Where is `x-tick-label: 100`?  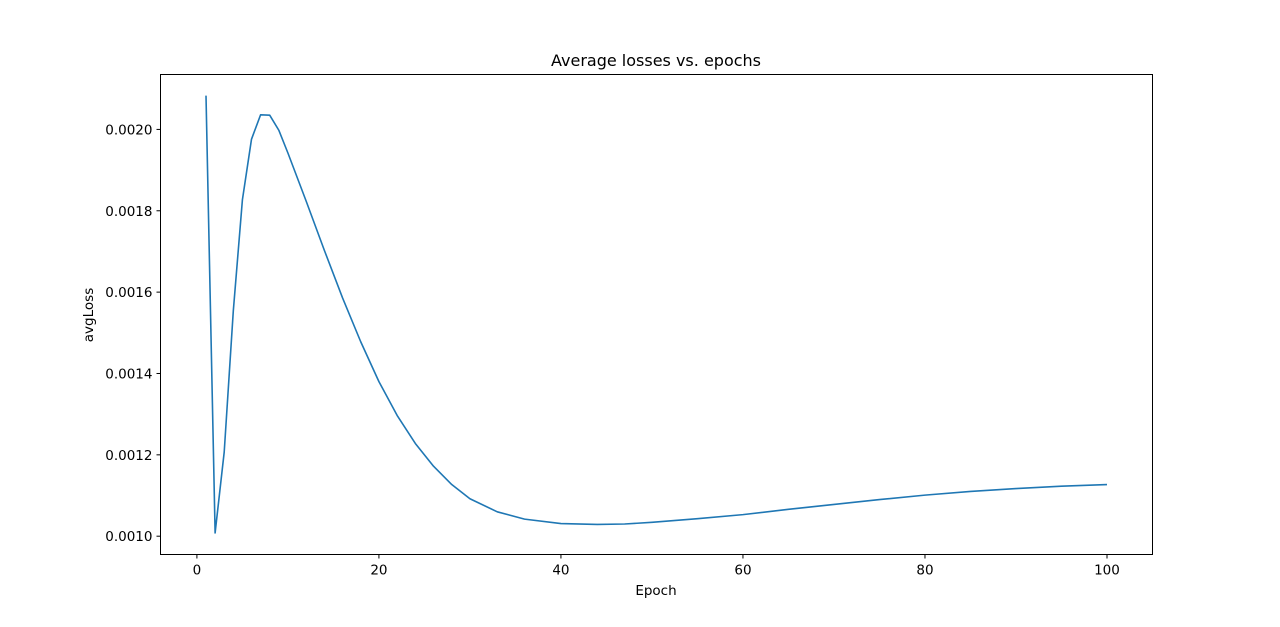 x-tick-label: 100 is located at coordinates (1107, 571).